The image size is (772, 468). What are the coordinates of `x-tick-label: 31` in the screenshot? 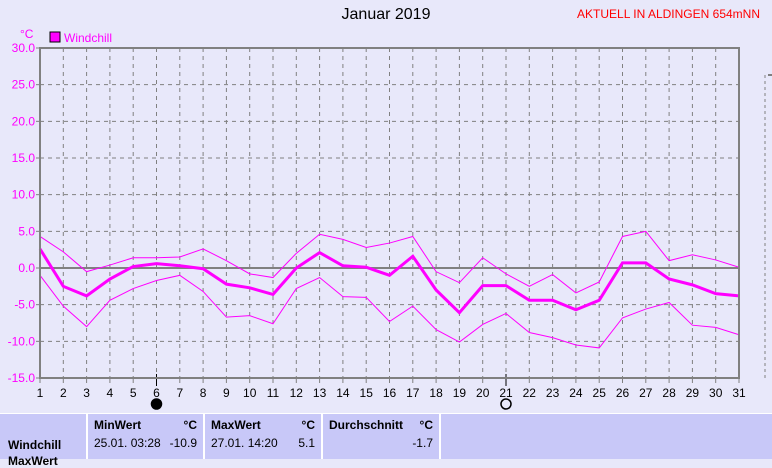 It's located at (739, 393).